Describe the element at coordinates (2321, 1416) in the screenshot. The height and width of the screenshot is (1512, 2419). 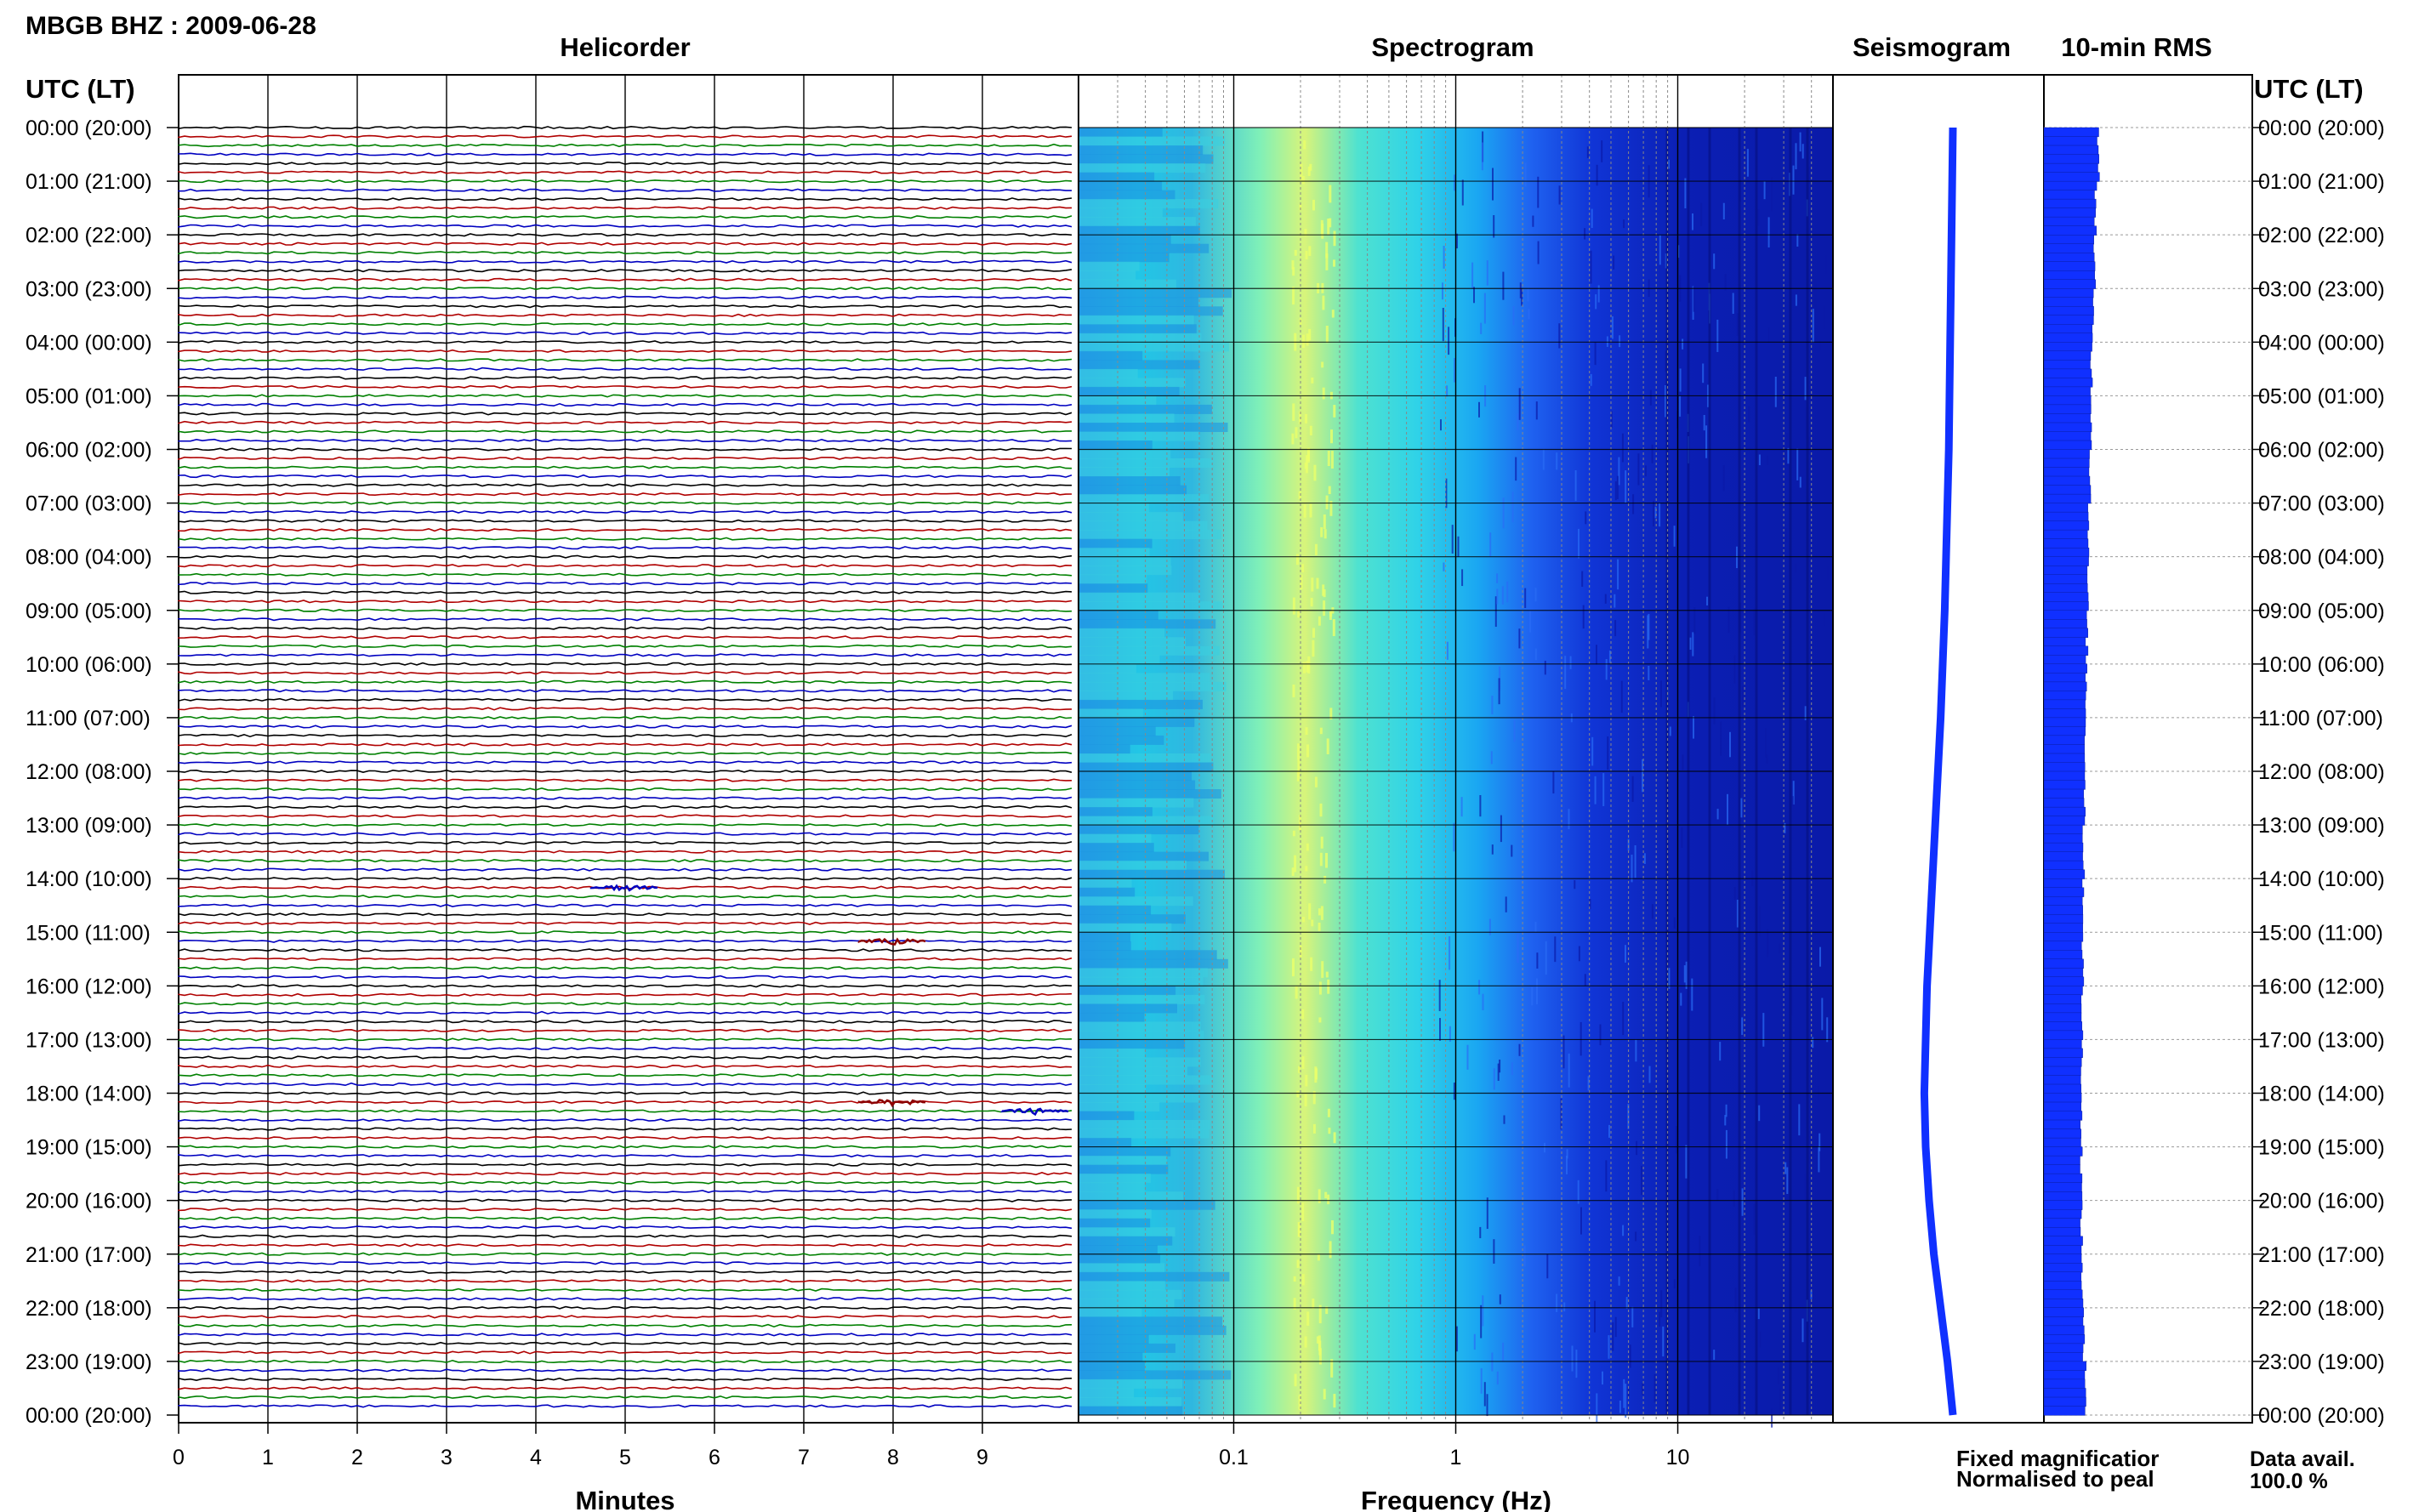
I see `time-tick-label-right: 00:00 (20:00)` at that location.